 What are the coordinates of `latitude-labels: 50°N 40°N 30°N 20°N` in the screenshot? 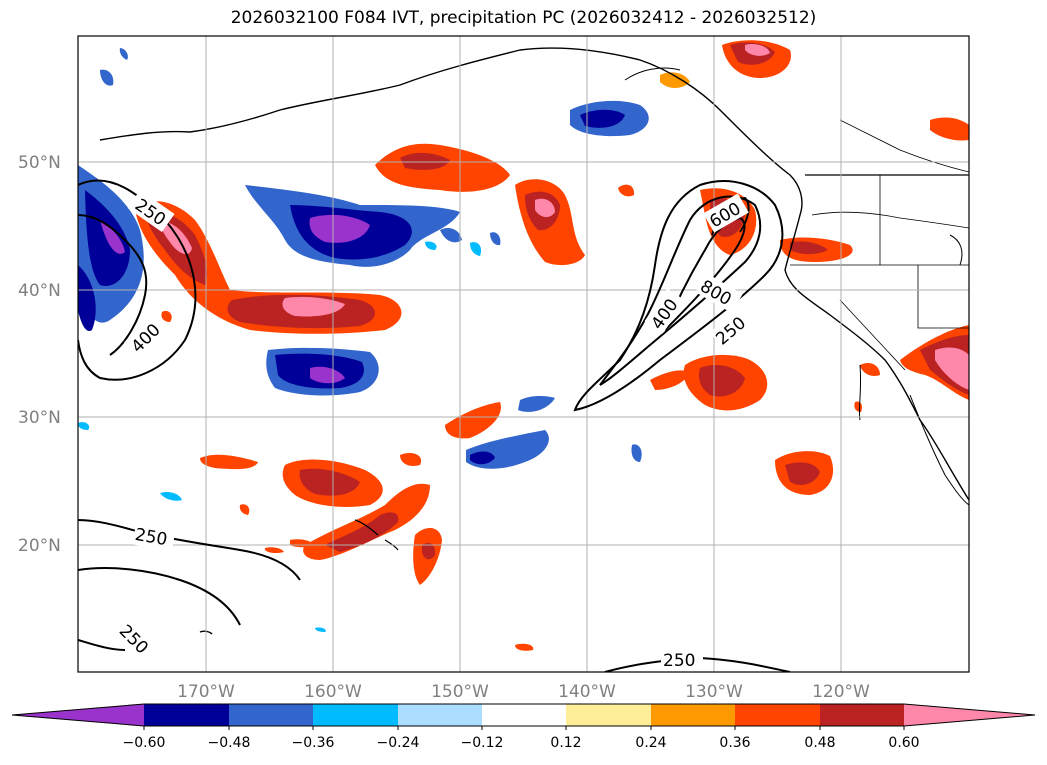 It's located at (39, 354).